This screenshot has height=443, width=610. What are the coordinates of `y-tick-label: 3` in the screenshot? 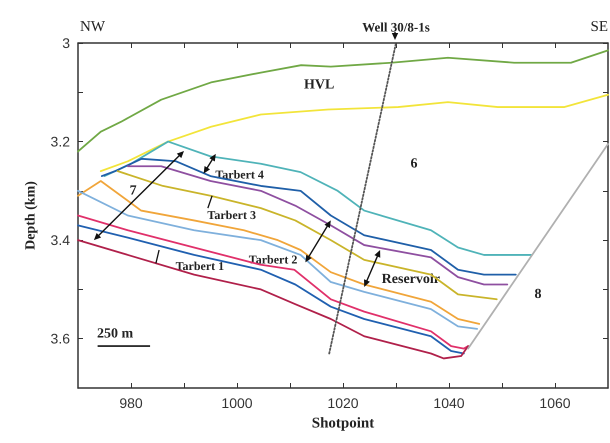 It's located at (66, 43).